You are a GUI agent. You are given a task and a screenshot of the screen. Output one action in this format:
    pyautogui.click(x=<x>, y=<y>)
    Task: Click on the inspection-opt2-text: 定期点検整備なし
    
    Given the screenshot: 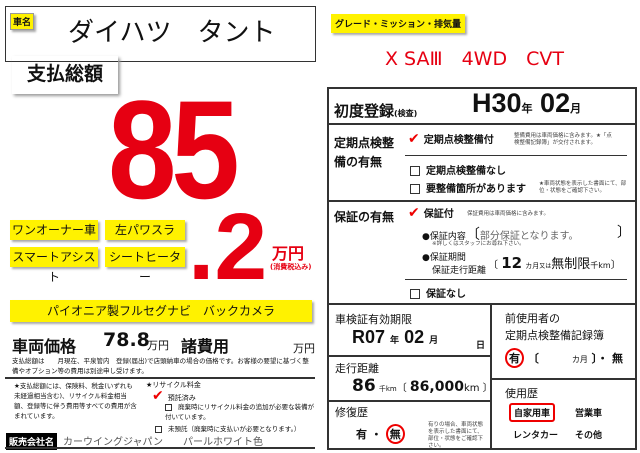 What is the action you would take?
    pyautogui.click(x=466, y=171)
    